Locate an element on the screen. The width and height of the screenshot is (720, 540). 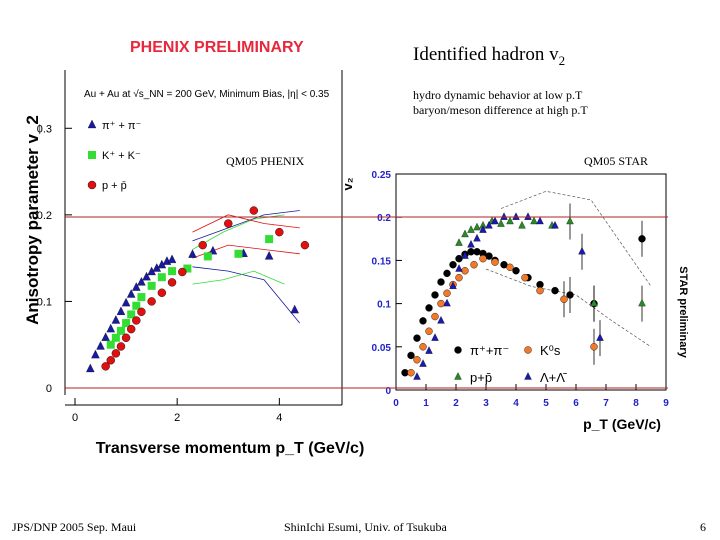
phenix-y-tick-label: 0.3 is located at coordinates (44, 129).